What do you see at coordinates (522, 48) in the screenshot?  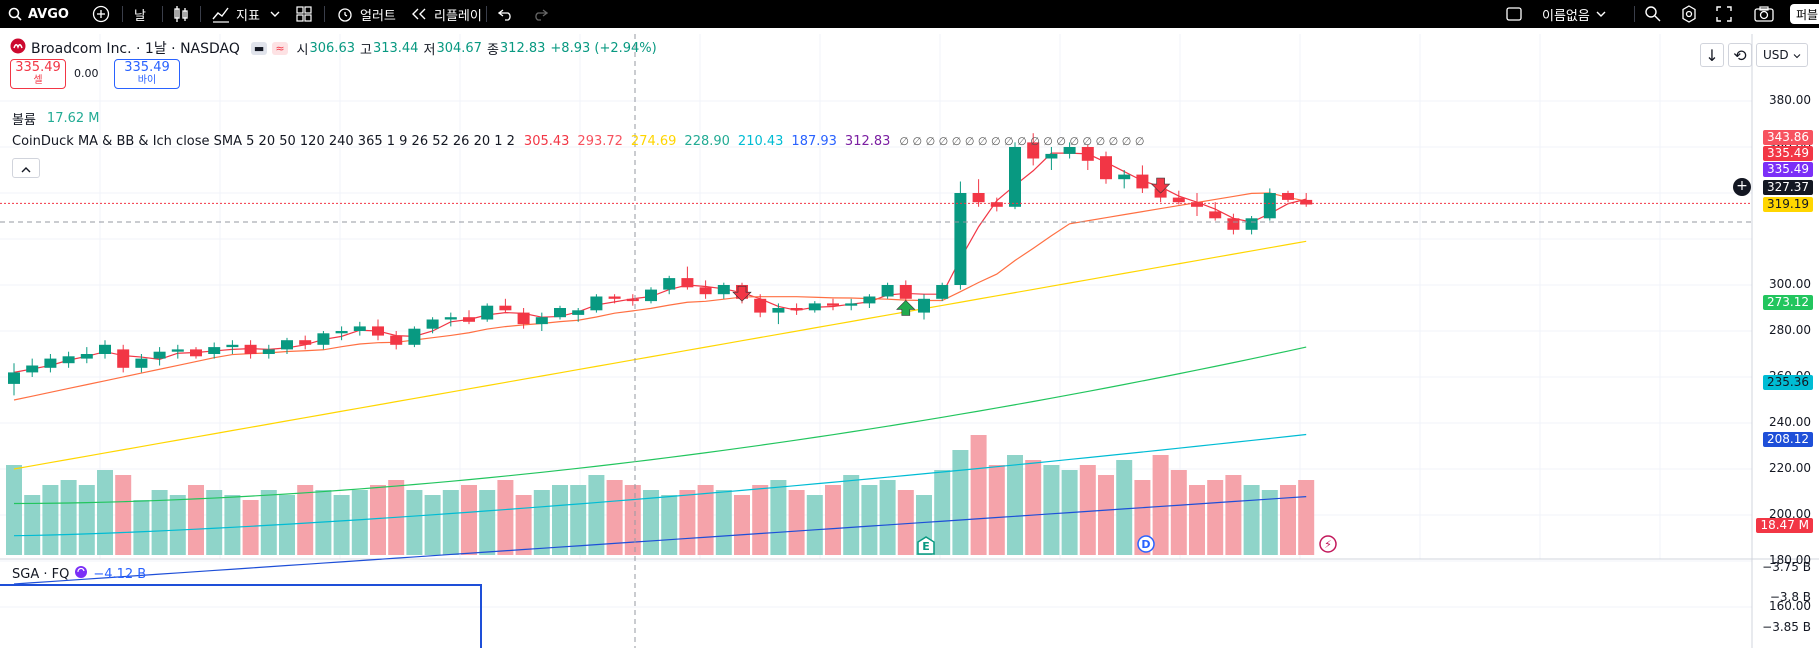 I see `close-value: 312.83` at bounding box center [522, 48].